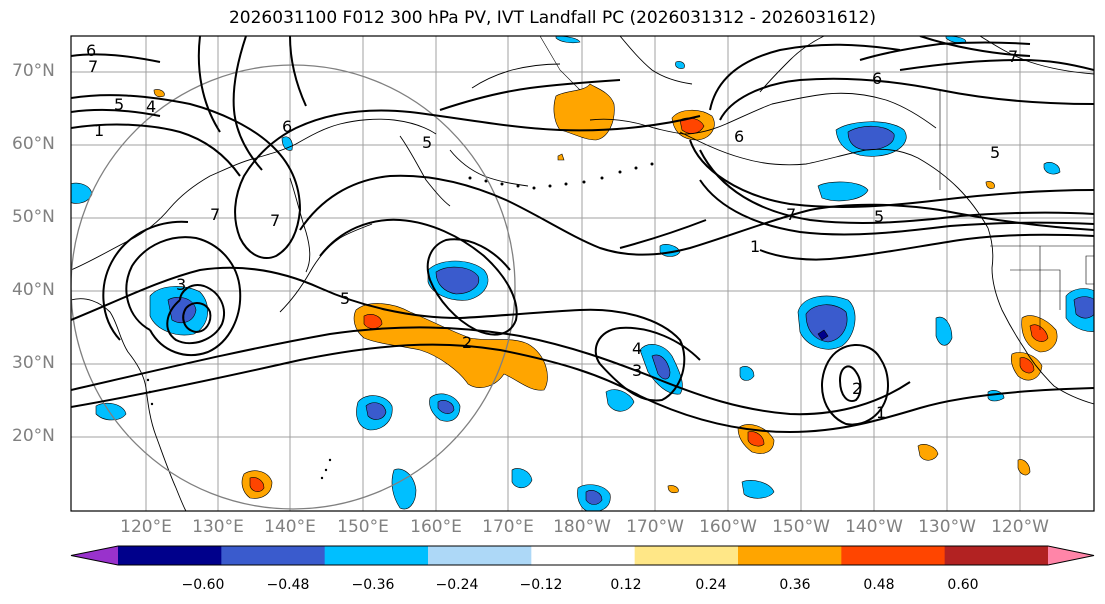  Describe the element at coordinates (655, 527) in the screenshot. I see `lon-label-170w: 170°W` at that location.